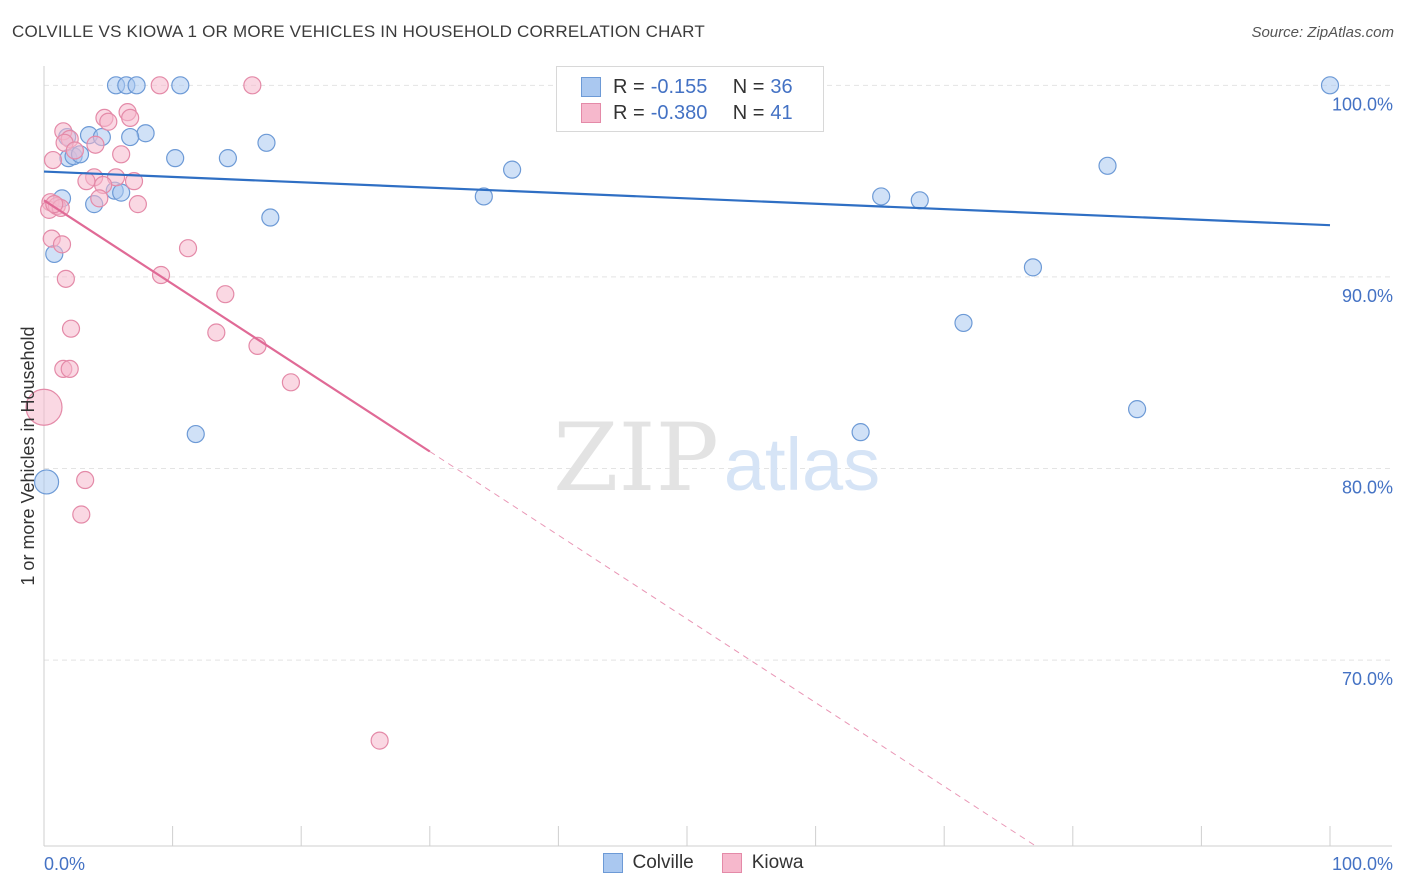 This screenshot has height=892, width=1406. I want to click on y-axis-label: 1 or more Vehicles in Household, so click(28, 455).